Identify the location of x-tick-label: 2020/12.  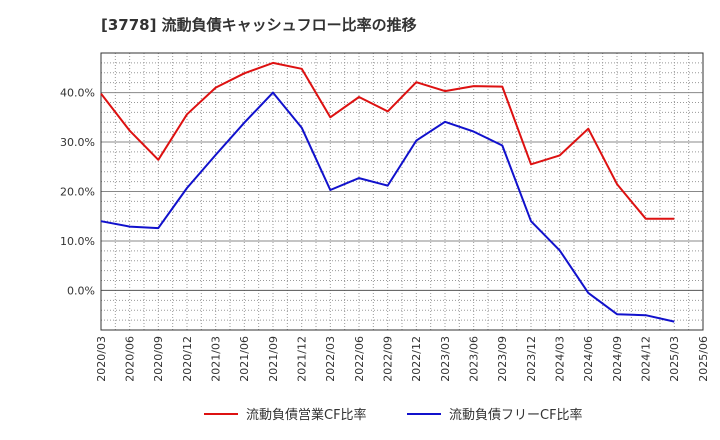
(187, 359).